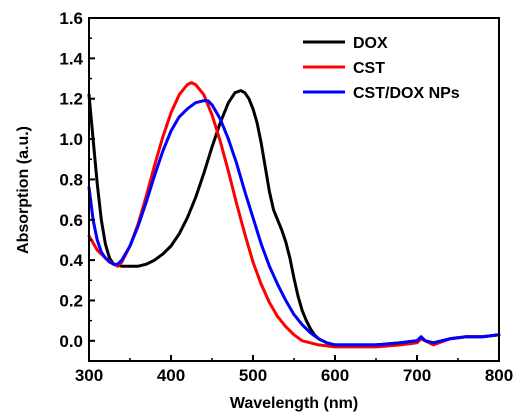  I want to click on x-axis-title: Wavelength (nm), so click(294, 403).